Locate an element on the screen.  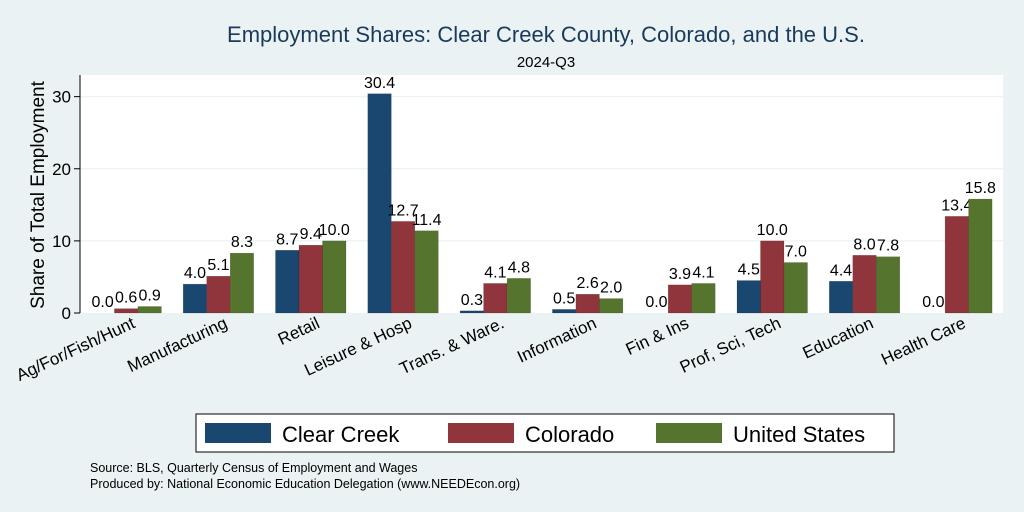
legend-box is located at coordinates (545, 433).